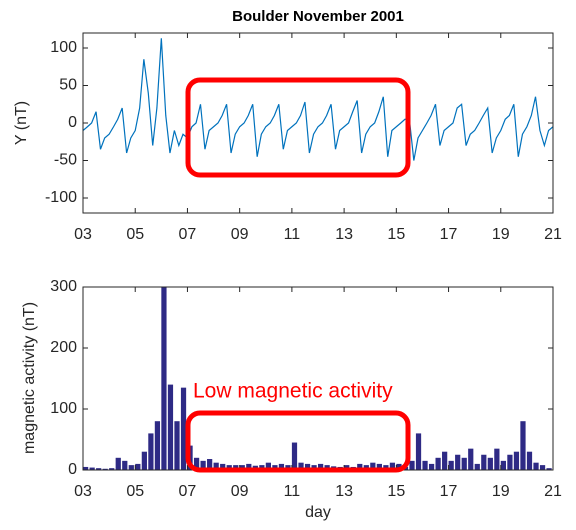 Image resolution: width=576 pixels, height=530 pixels. Describe the element at coordinates (318, 512) in the screenshot. I see `x-axis-label: day` at that location.